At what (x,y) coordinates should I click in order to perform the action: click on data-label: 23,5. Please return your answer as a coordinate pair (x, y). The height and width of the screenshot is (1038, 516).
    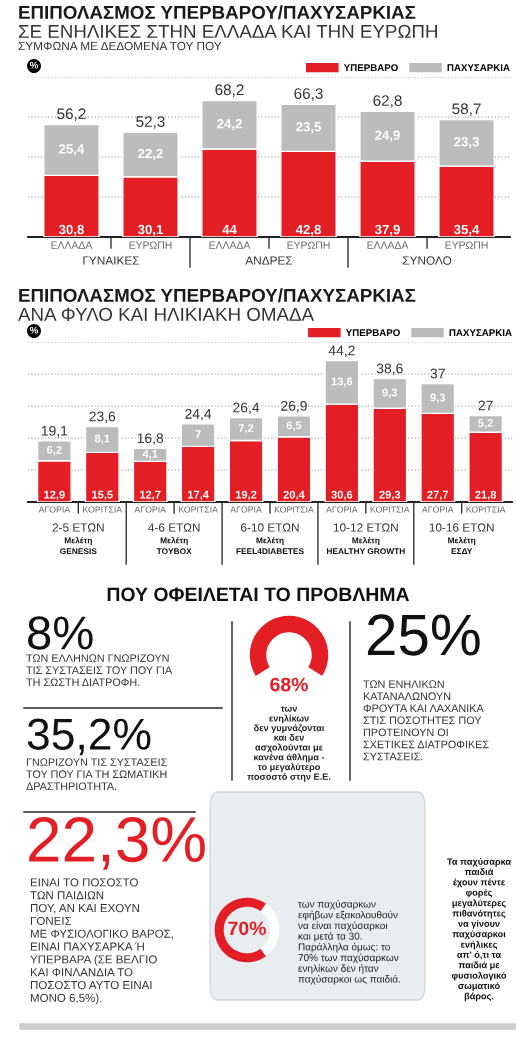
    Looking at the image, I should click on (308, 128).